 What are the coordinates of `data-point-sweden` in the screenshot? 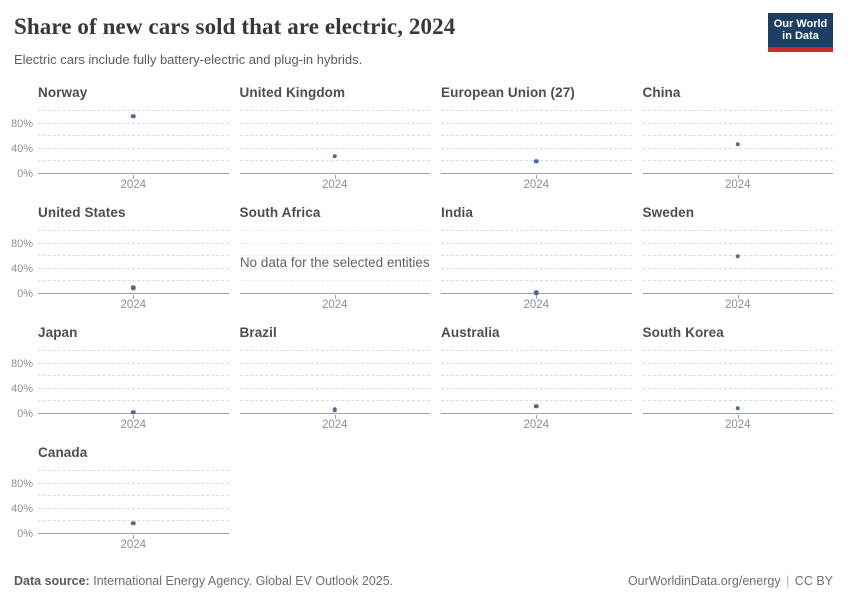 It's located at (737, 256).